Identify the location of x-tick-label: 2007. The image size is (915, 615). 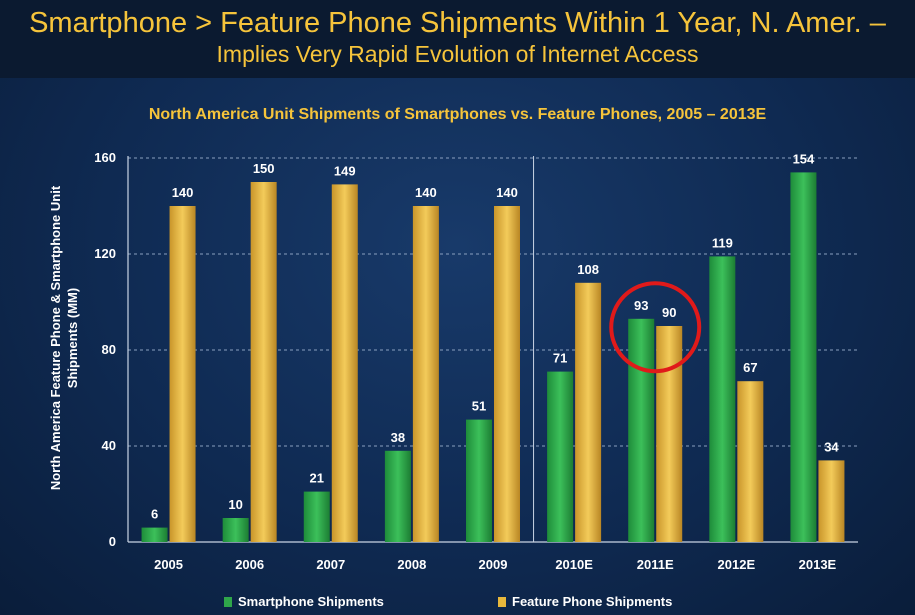
(330, 564).